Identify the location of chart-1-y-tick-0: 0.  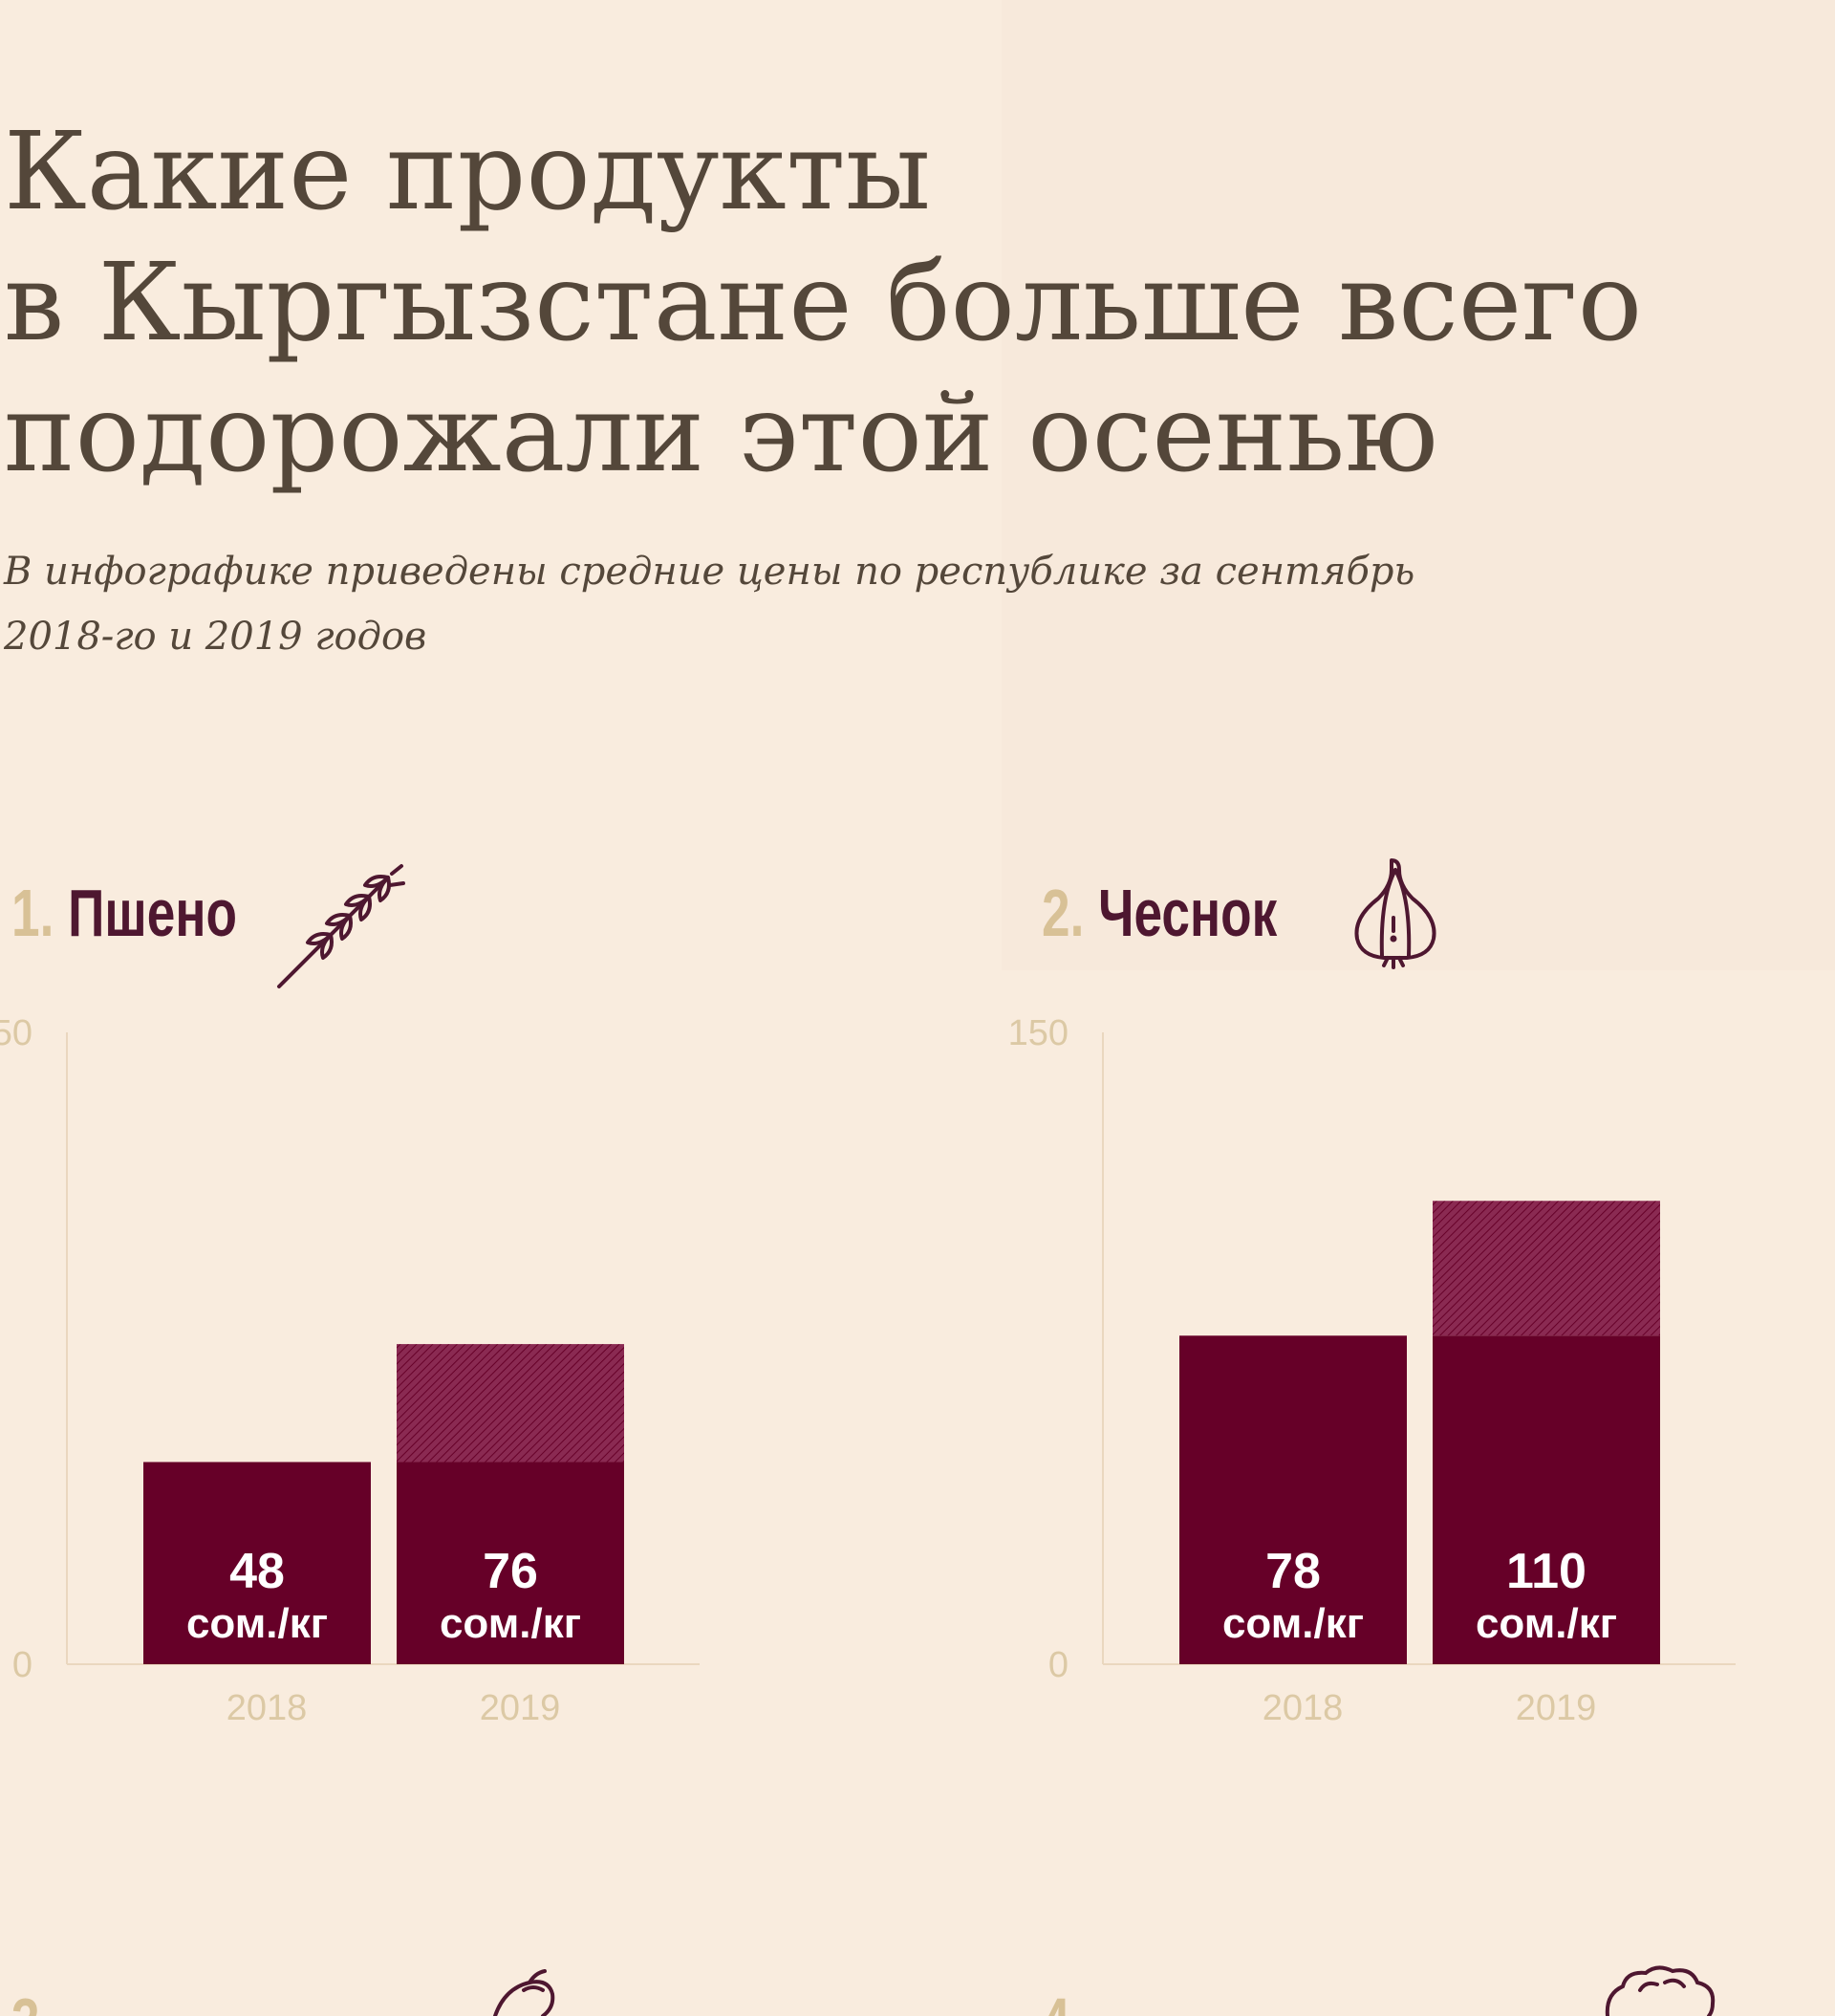
(22, 1665).